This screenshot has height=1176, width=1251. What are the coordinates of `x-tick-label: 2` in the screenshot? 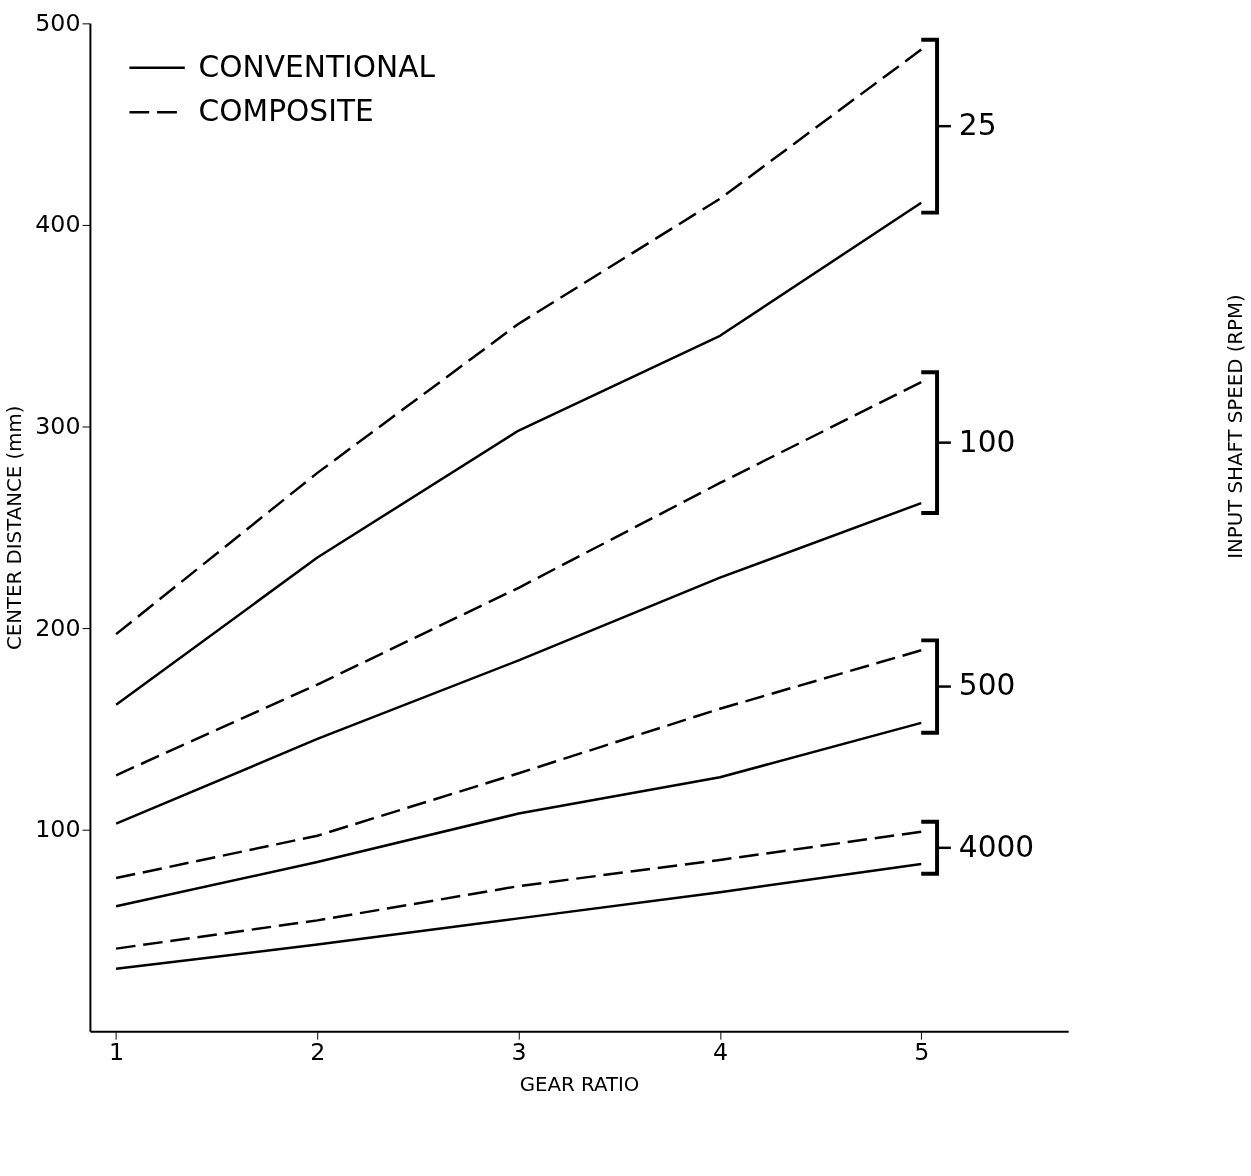 It's located at (318, 1052).